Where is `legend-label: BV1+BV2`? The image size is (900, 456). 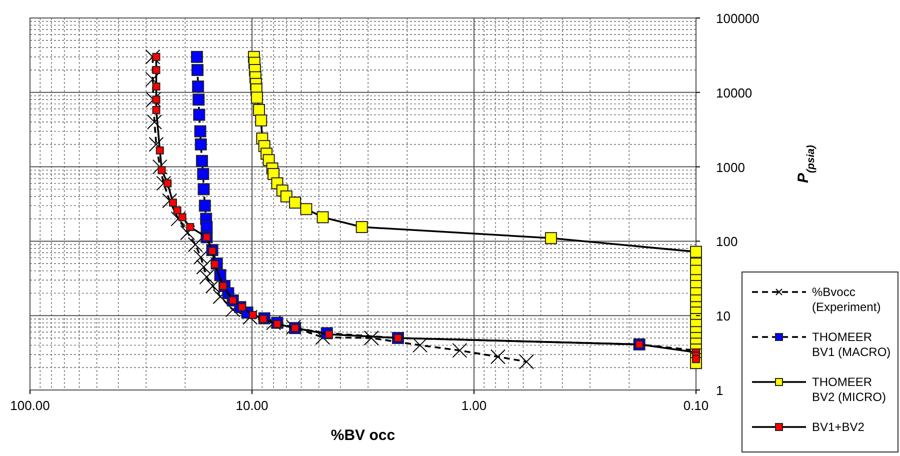 legend-label: BV1+BV2 is located at coordinates (838, 427).